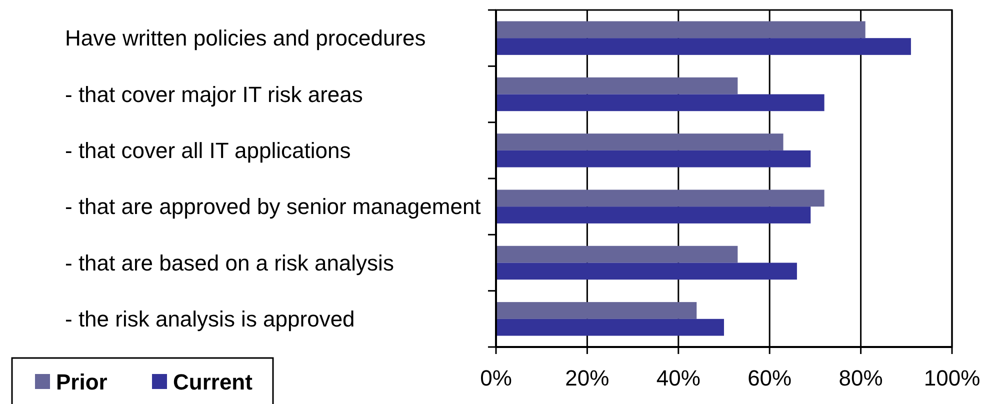 This screenshot has height=404, width=997. What do you see at coordinates (860, 378) in the screenshot?
I see `x-tick-label: 80%` at bounding box center [860, 378].